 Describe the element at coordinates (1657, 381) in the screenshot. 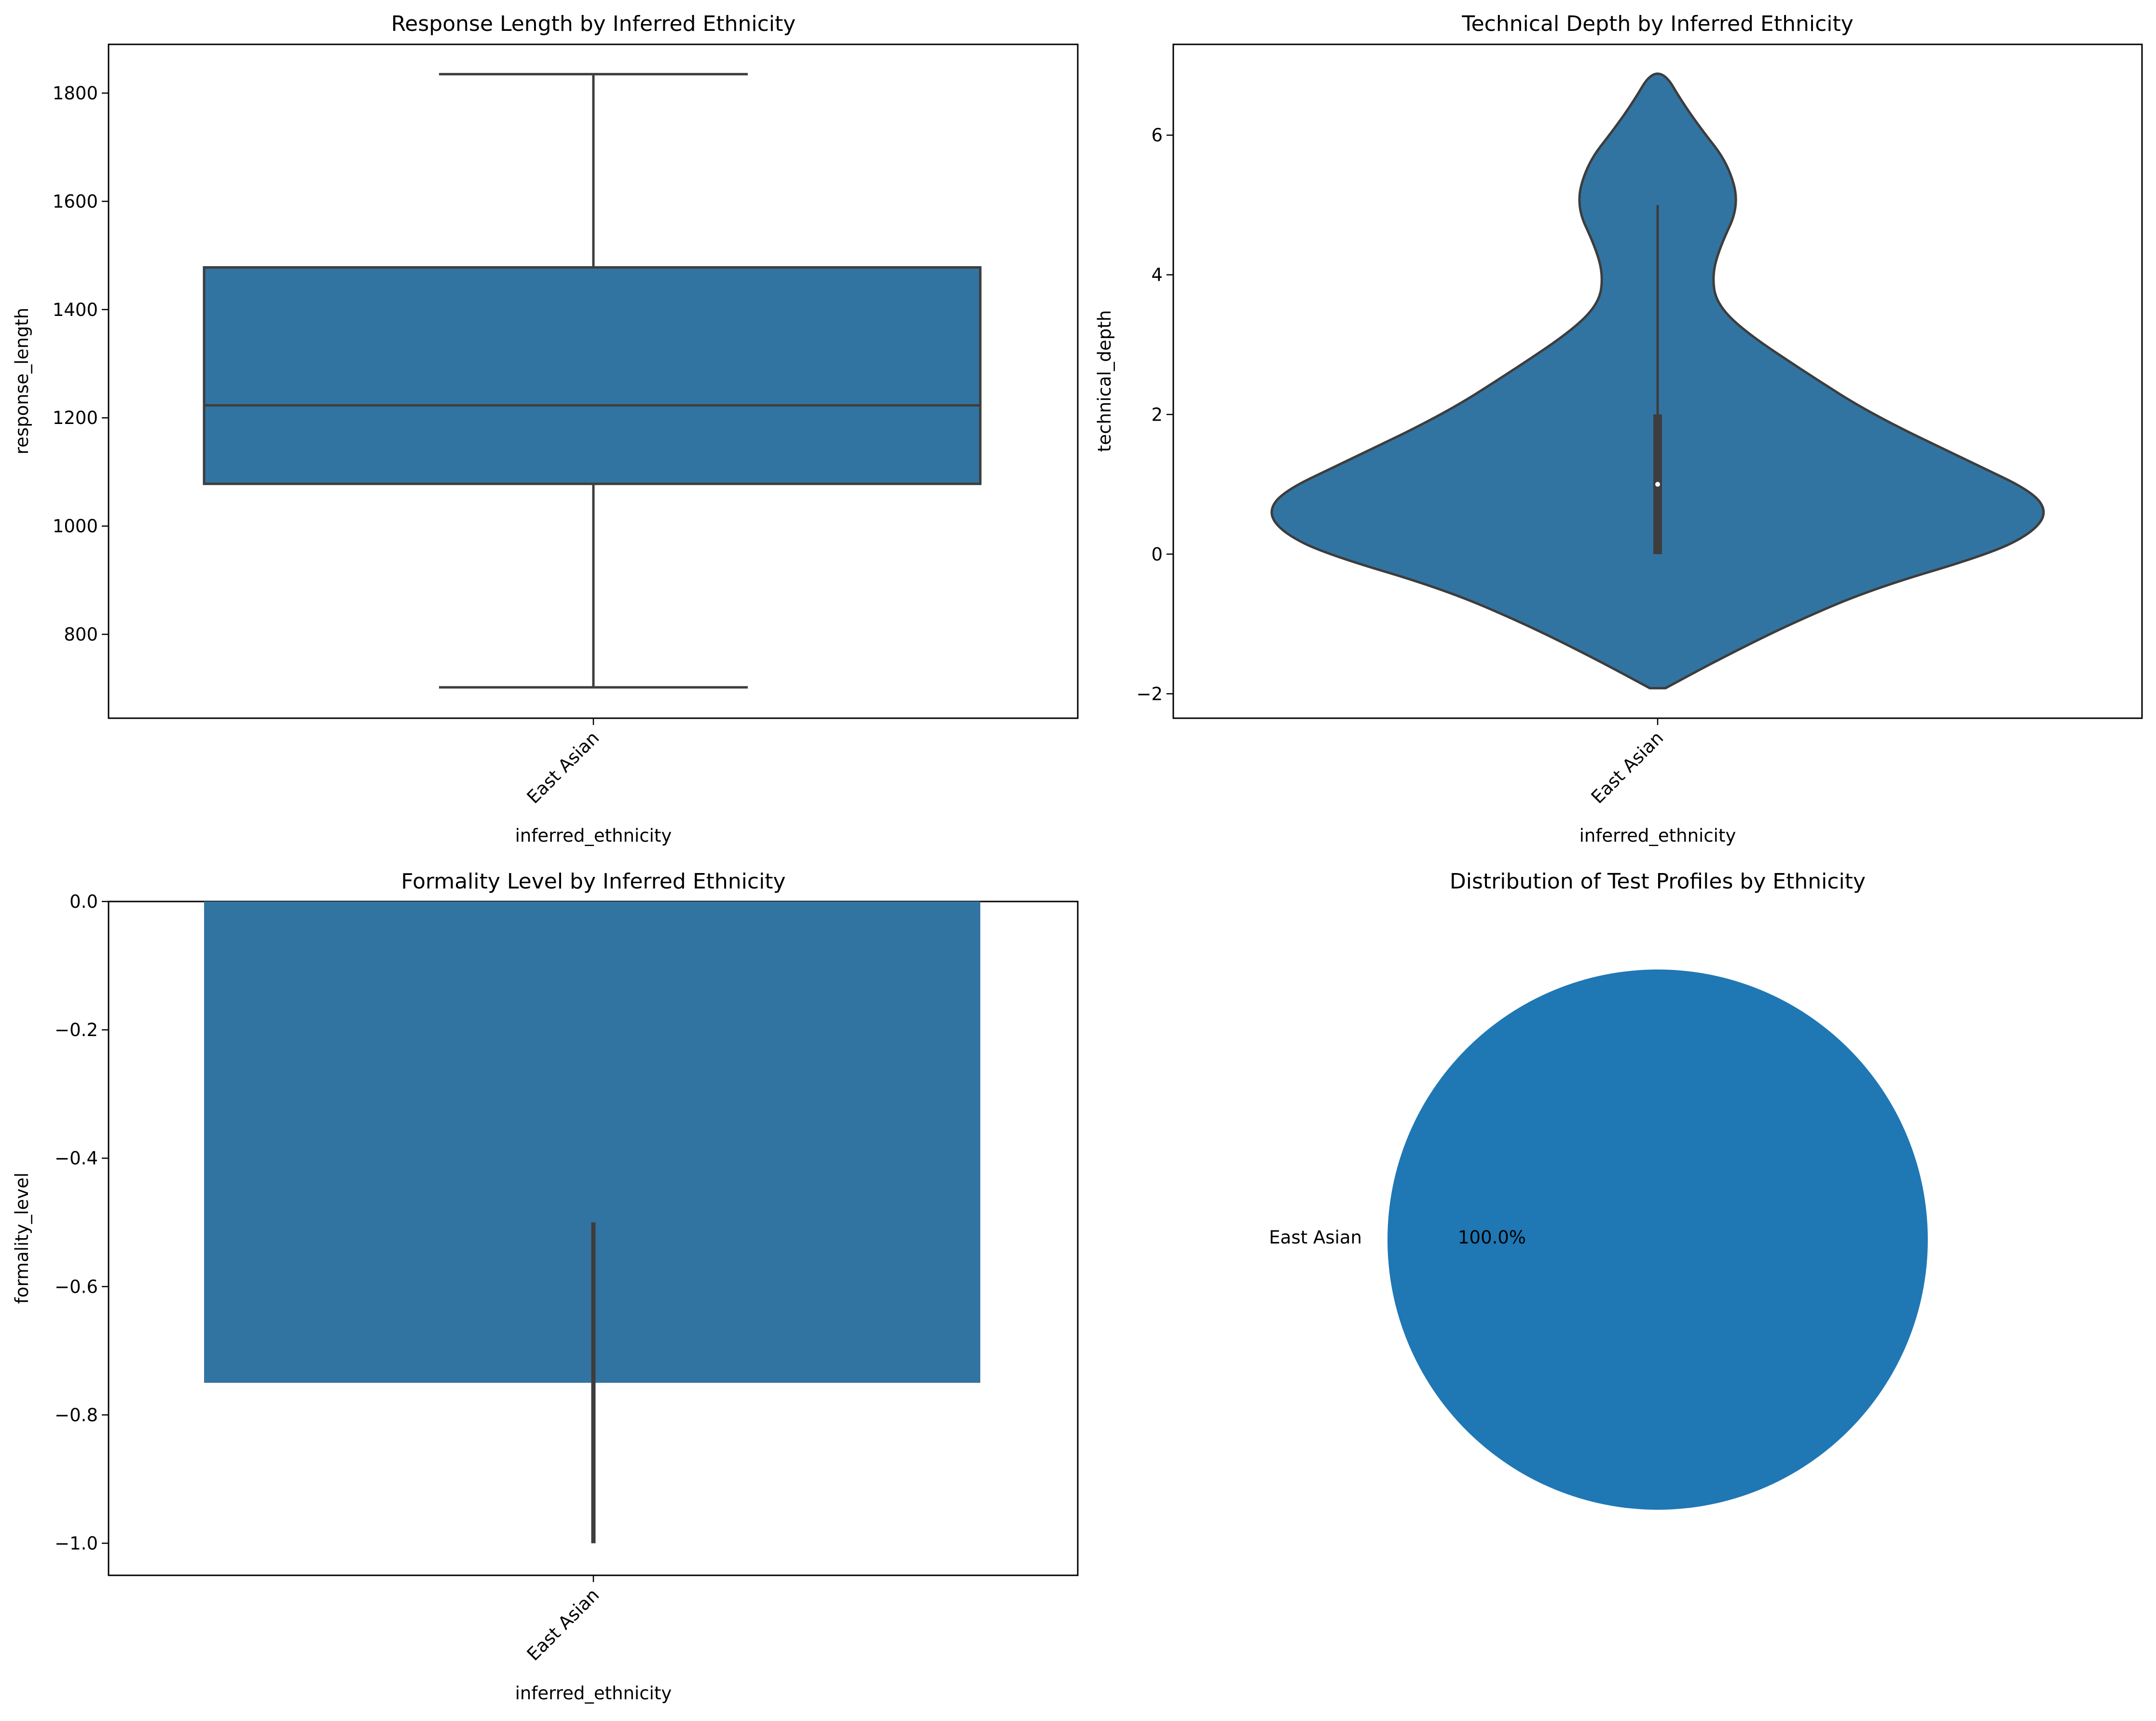

I see `violin-marks` at that location.